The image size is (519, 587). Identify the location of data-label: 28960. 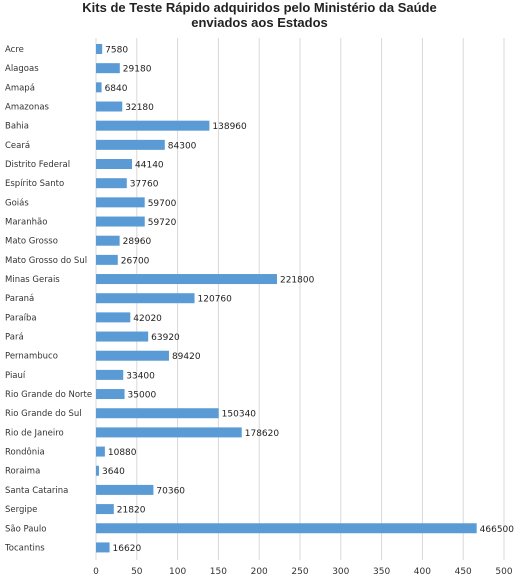
(137, 242).